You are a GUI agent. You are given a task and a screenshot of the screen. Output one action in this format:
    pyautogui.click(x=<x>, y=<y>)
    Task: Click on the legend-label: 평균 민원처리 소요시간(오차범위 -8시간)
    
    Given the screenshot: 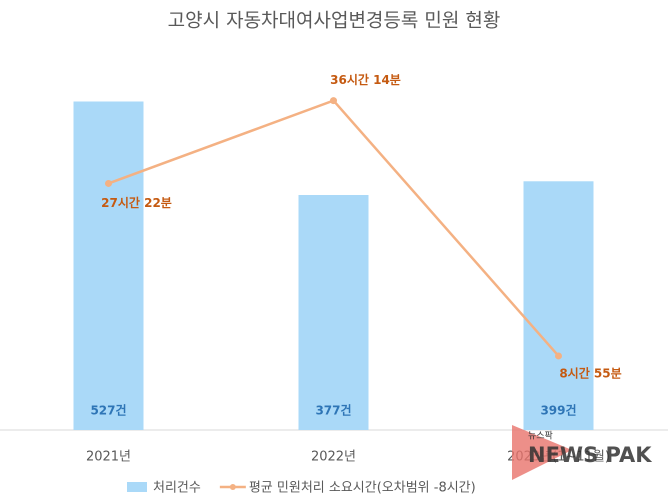 What is the action you would take?
    pyautogui.click(x=362, y=488)
    